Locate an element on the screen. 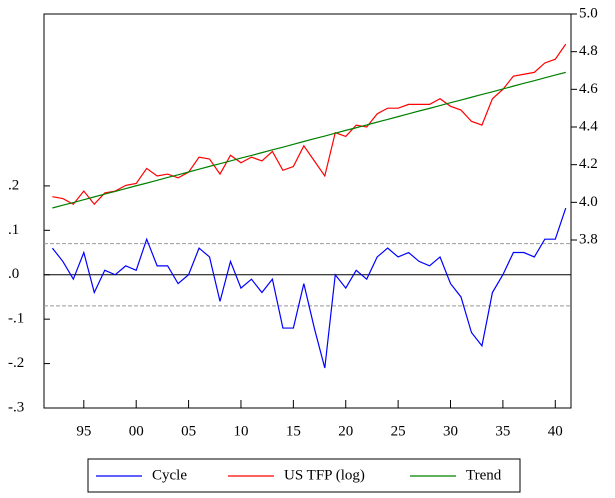 The width and height of the screenshot is (615, 498). x-tick-label: 10 is located at coordinates (240, 431).